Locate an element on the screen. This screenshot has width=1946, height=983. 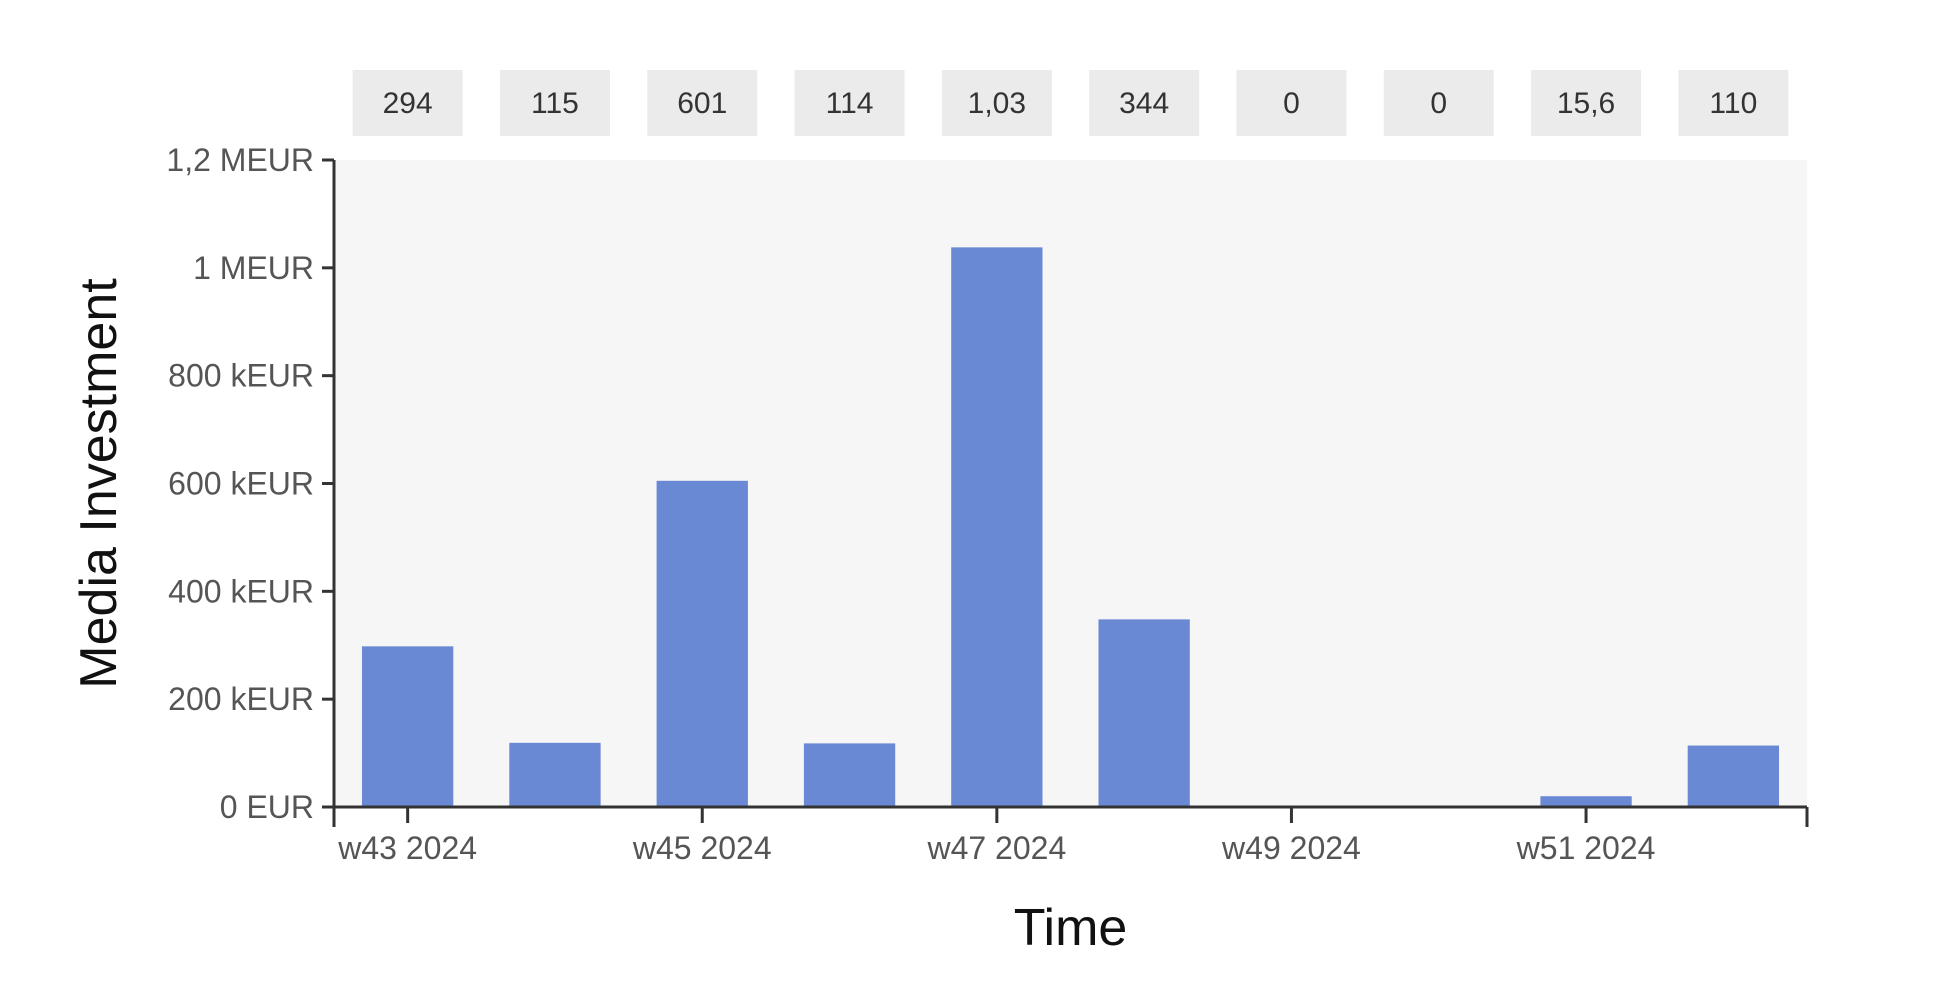
value-label-text: 294 is located at coordinates (408, 103).